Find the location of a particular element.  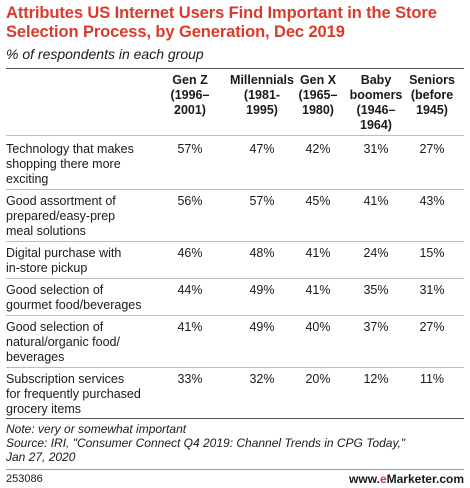

row-label-line: beverages is located at coordinates (35, 357).